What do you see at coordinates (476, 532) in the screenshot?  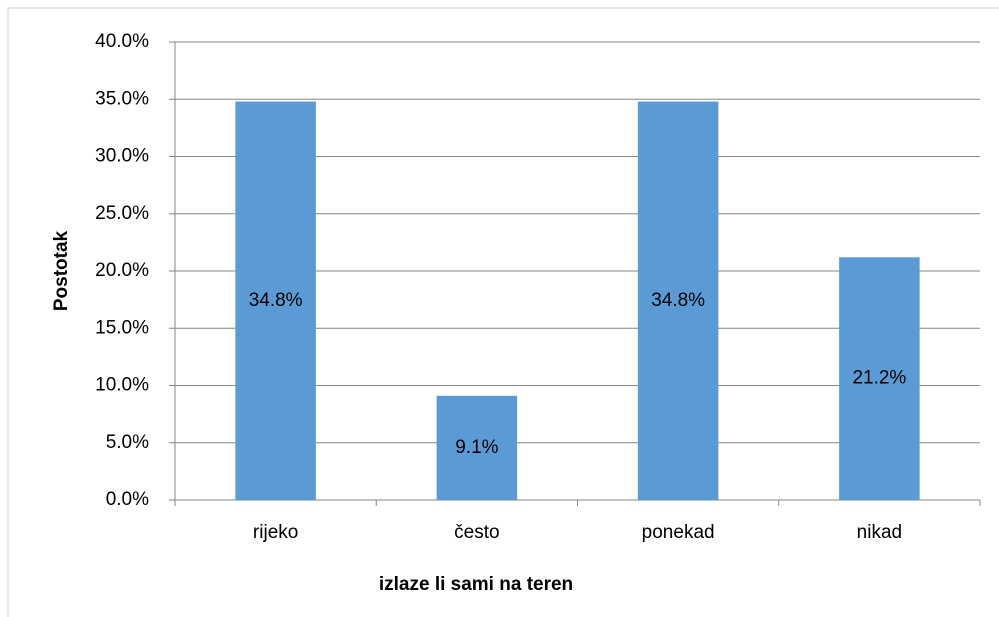 I see `x-tick-label: često` at bounding box center [476, 532].